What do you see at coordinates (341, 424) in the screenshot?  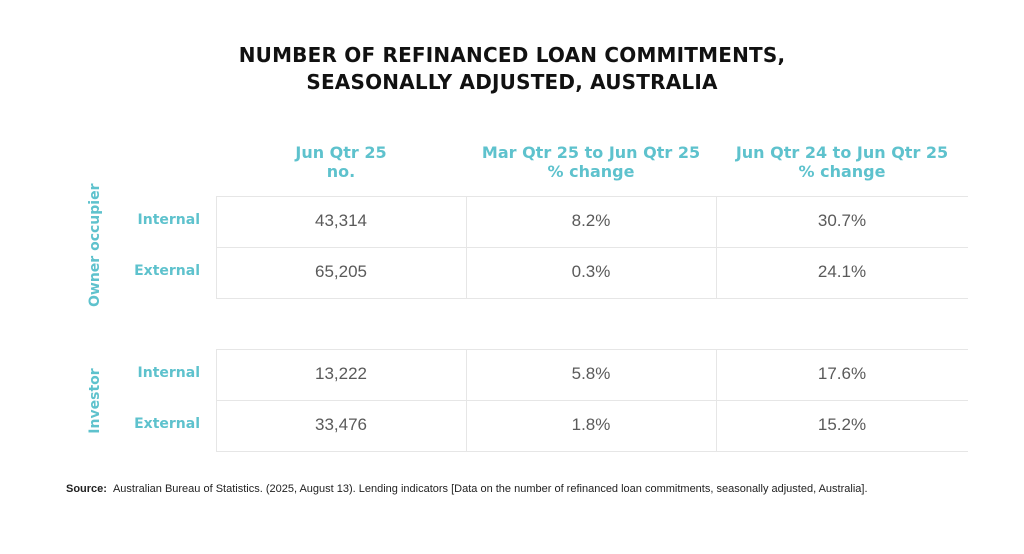 I see `table-cell: 33,476` at bounding box center [341, 424].